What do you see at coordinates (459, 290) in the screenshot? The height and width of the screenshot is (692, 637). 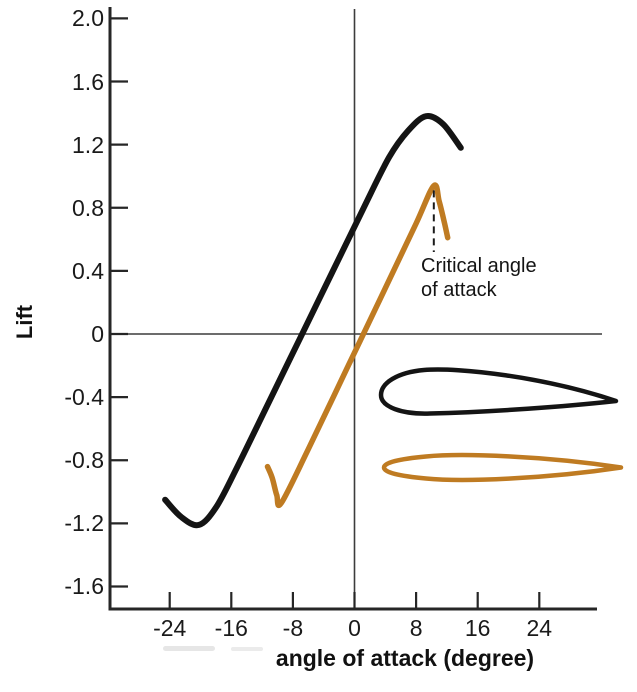 I see `annotation-line-2: of attack` at bounding box center [459, 290].